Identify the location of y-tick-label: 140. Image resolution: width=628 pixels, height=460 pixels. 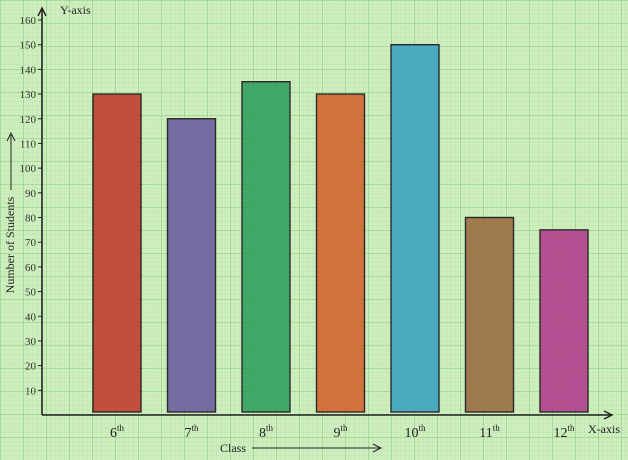
(28, 70).